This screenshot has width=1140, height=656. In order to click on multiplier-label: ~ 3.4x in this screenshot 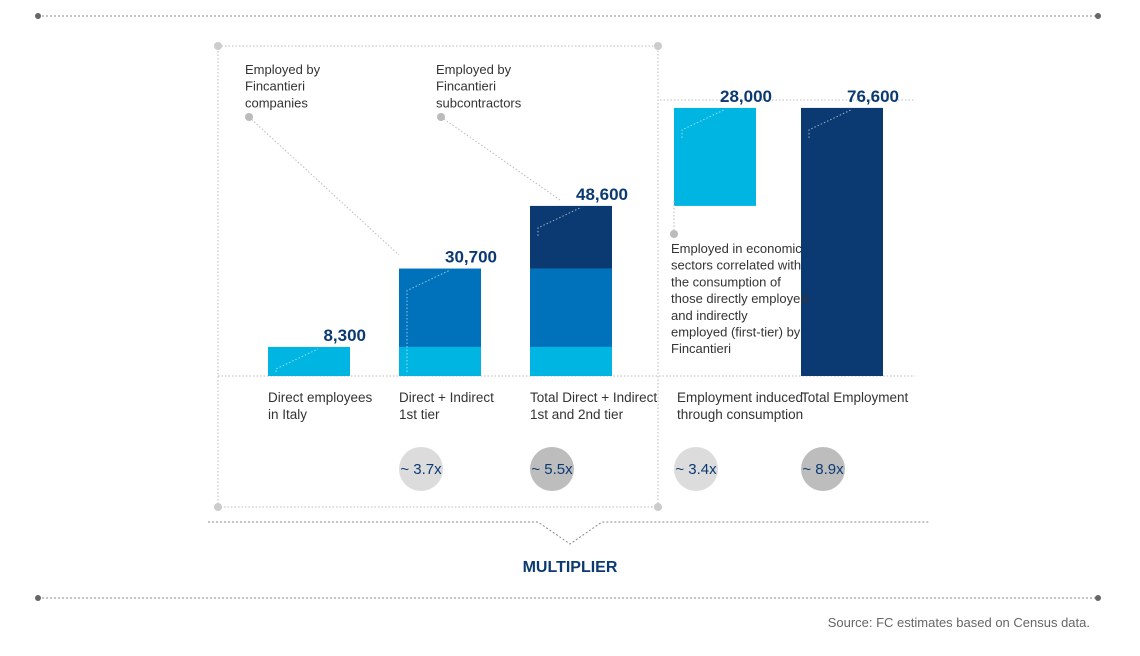, I will do `click(696, 469)`.